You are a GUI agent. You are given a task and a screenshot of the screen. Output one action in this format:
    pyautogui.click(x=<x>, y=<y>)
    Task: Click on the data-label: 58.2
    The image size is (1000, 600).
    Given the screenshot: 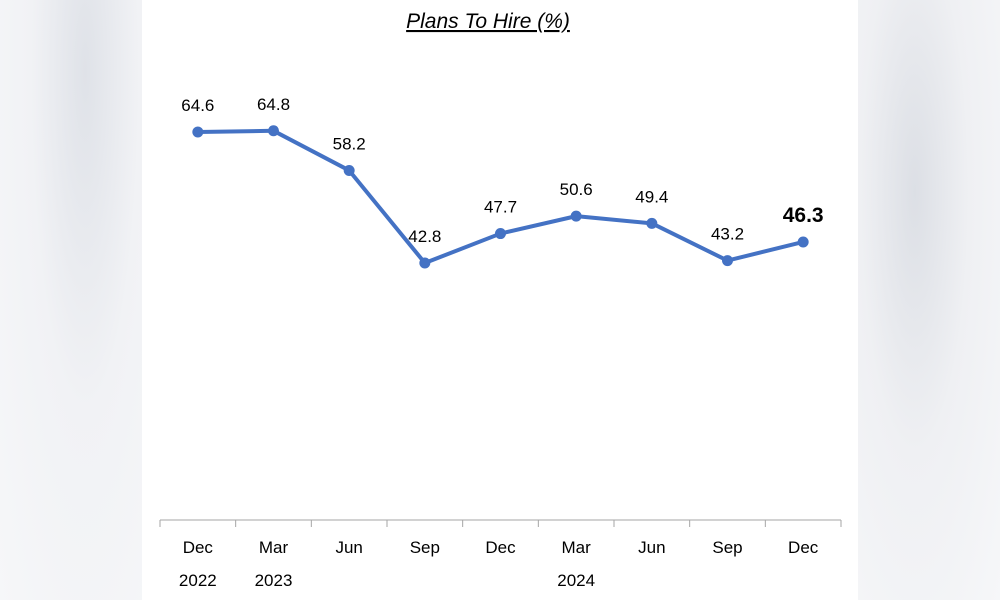 What is the action you would take?
    pyautogui.click(x=349, y=143)
    